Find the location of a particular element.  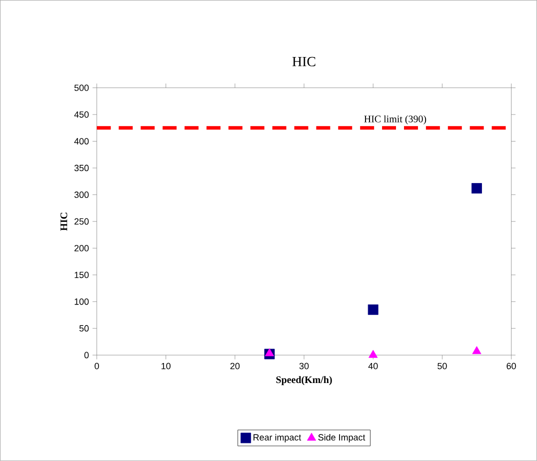

y-tick-label: 0 is located at coordinates (86, 355).